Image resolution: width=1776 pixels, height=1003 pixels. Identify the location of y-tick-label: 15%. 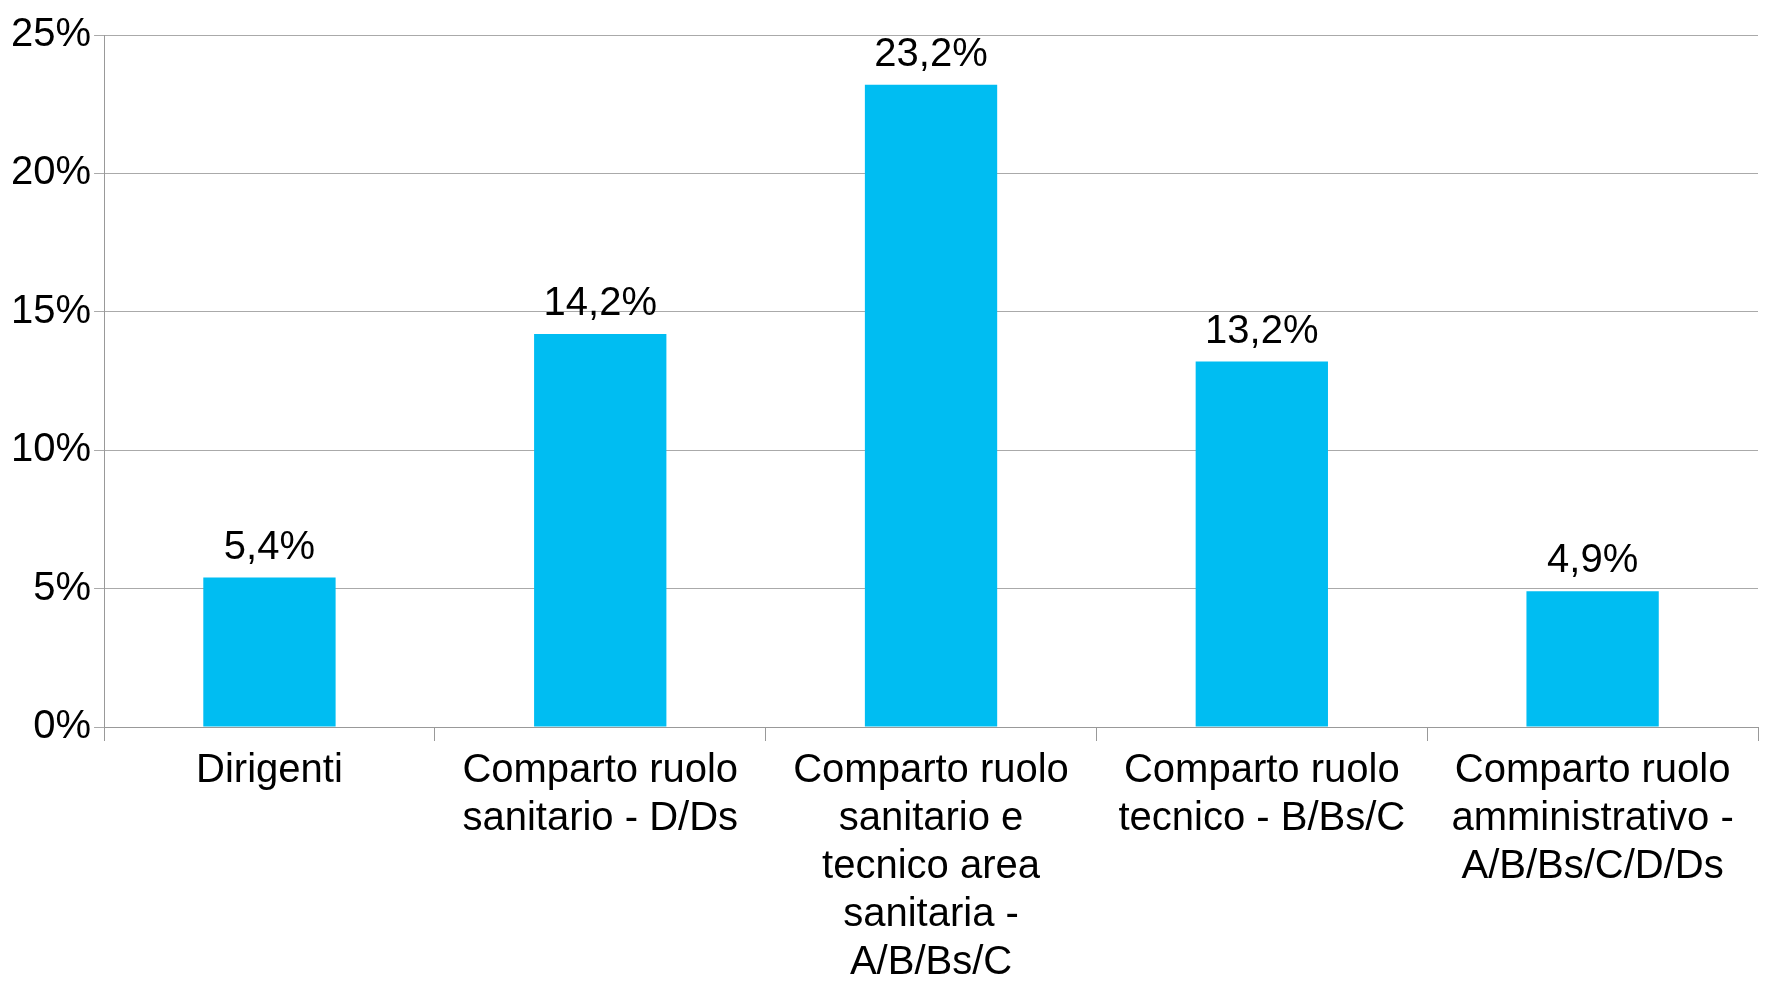
(51, 308).